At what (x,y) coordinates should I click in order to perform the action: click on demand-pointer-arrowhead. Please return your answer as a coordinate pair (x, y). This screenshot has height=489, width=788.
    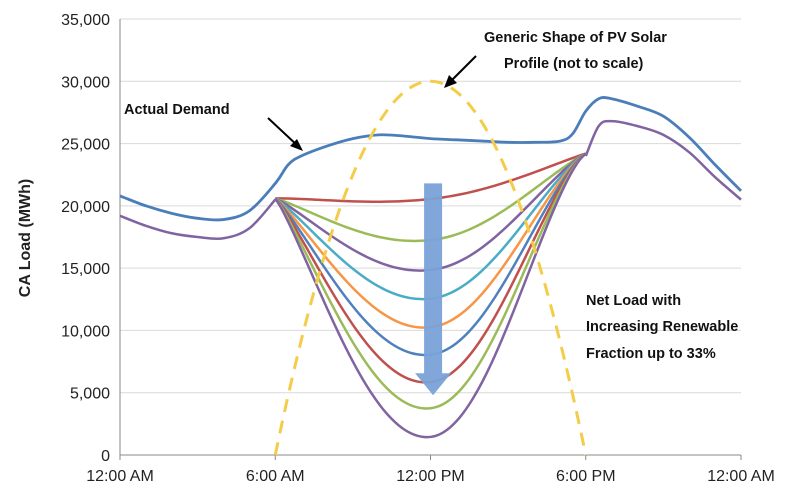
    Looking at the image, I should click on (296, 145).